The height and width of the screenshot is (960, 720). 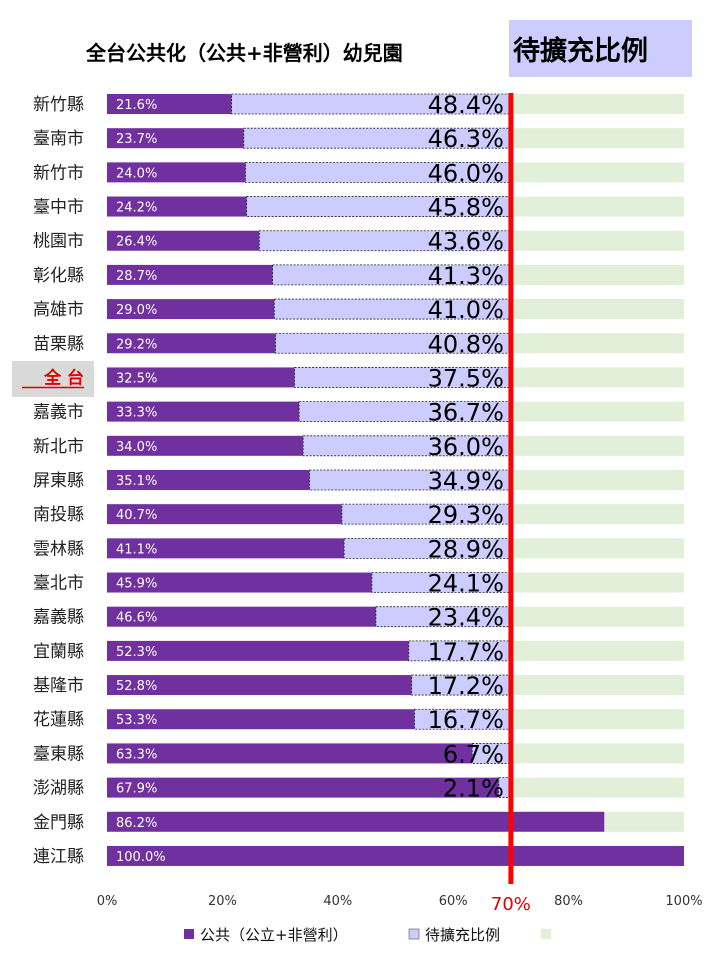 I want to click on x-tick-label: 0%, so click(x=107, y=901).